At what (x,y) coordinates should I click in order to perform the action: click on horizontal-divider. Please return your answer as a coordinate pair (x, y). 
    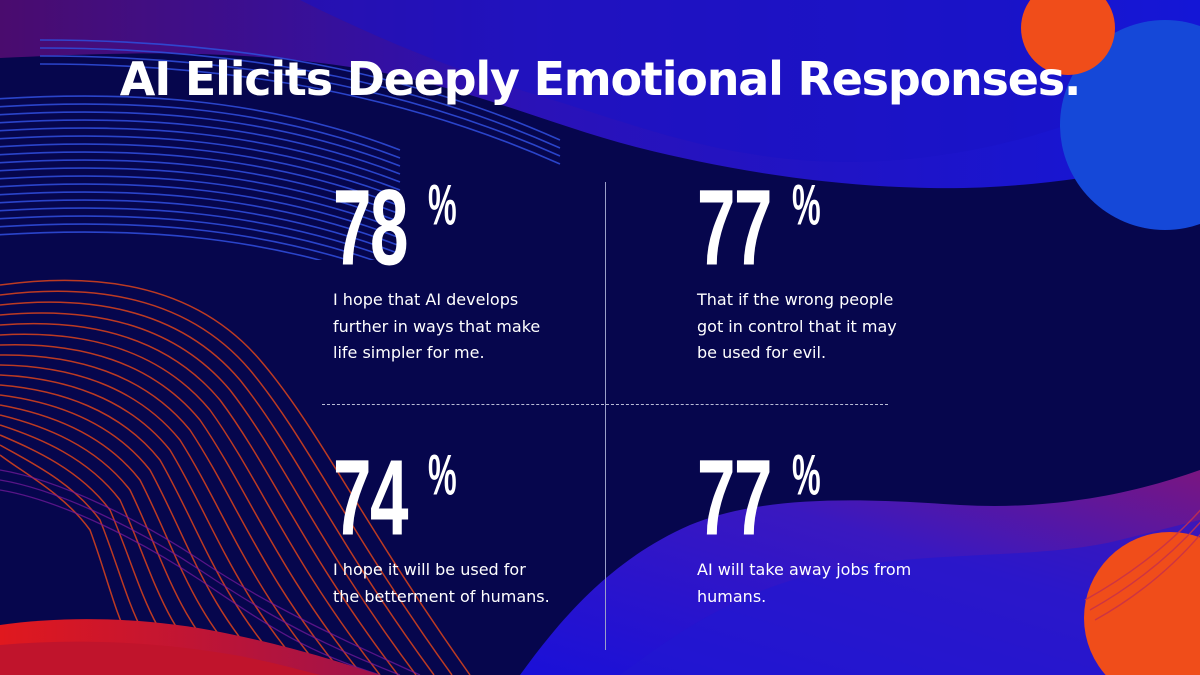
    Looking at the image, I should click on (605, 404).